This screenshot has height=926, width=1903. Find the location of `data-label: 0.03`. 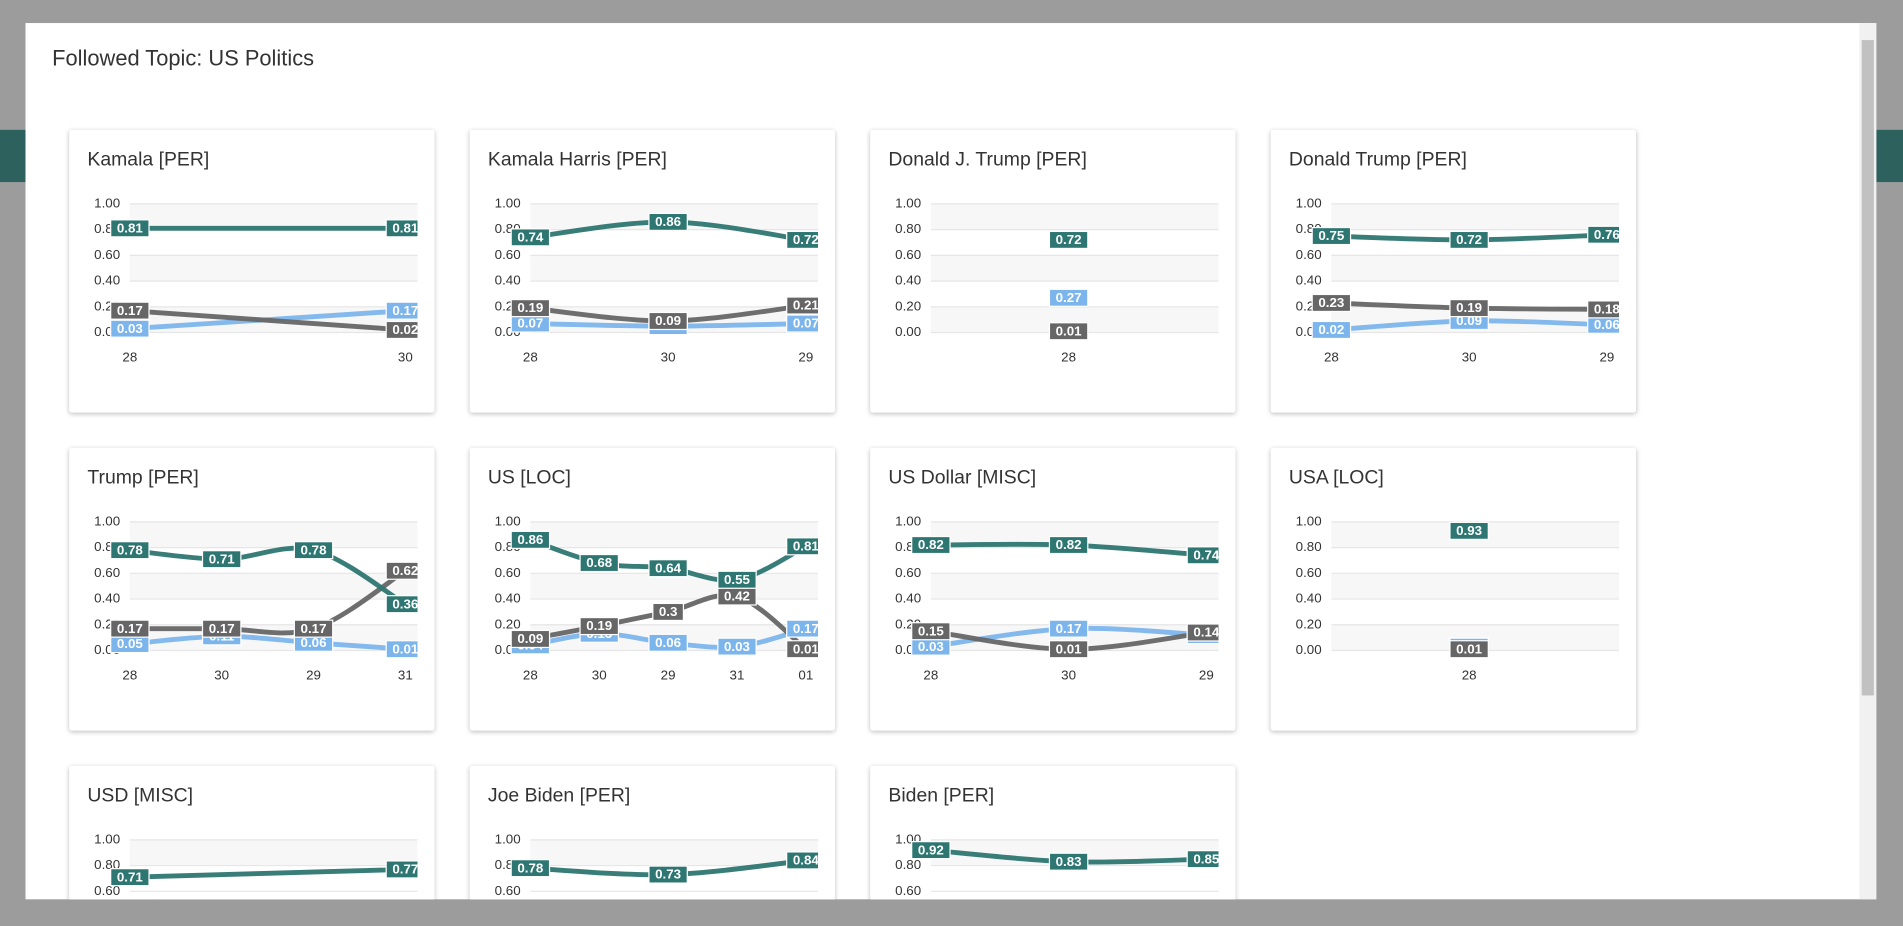

data-label: 0.03 is located at coordinates (737, 646).